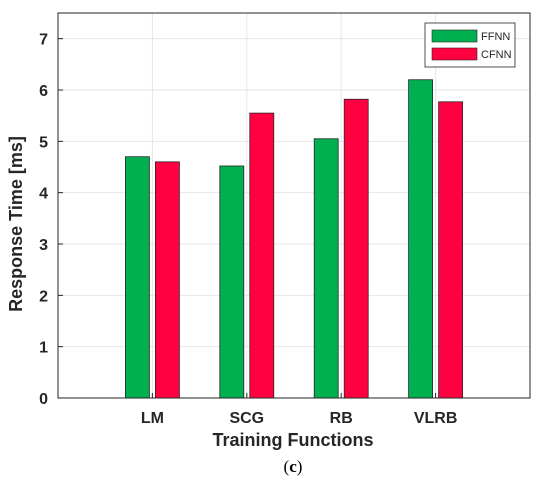 This screenshot has width=550, height=489. Describe the element at coordinates (43, 399) in the screenshot. I see `y-tick-label: 0` at that location.